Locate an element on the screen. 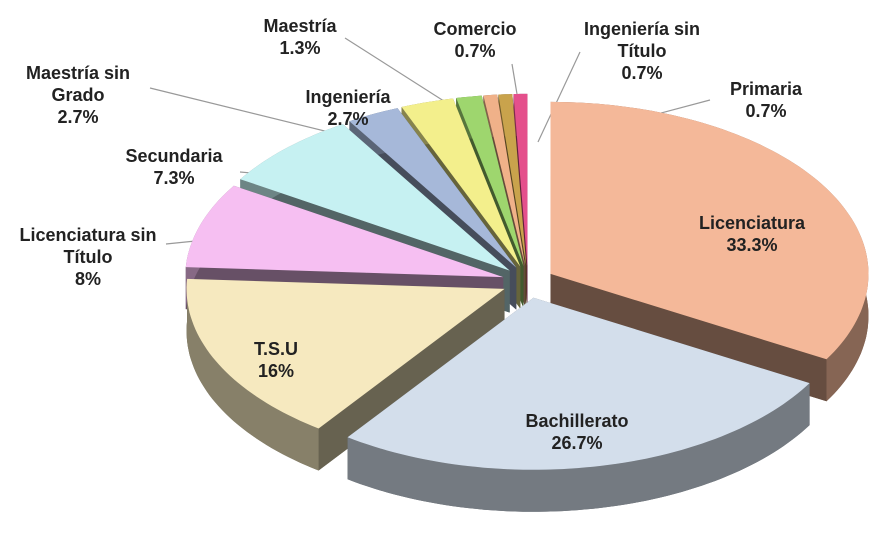 This screenshot has width=891, height=546. value-label: 16% is located at coordinates (276, 371).